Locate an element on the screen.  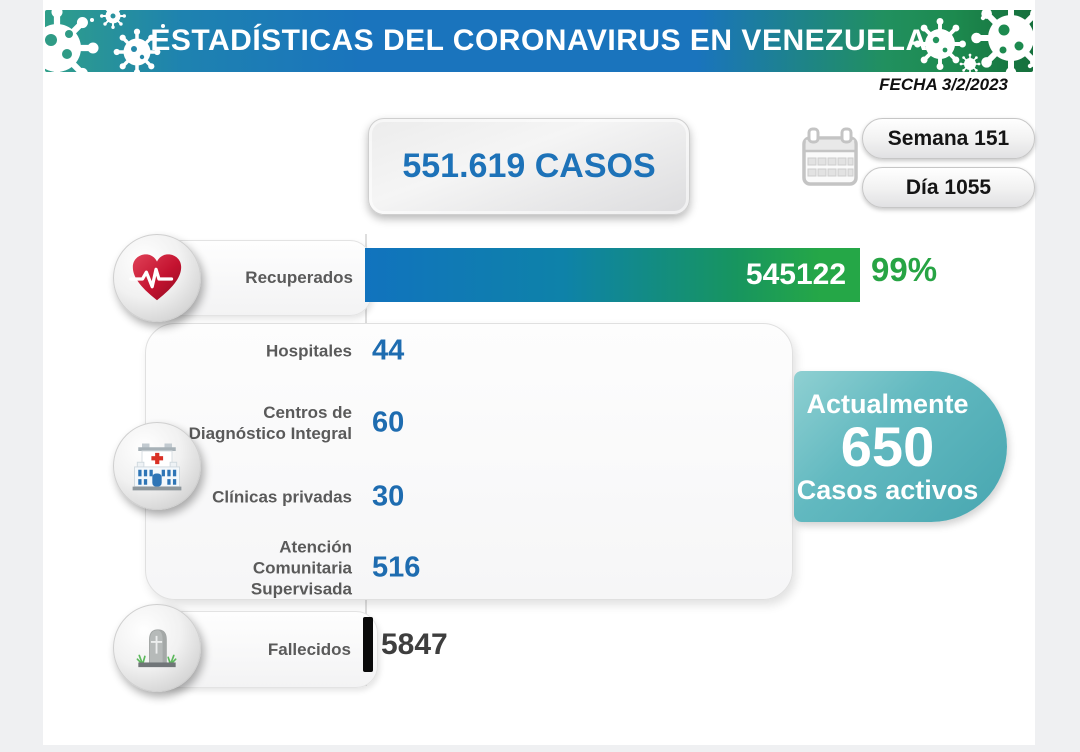
facility-label-hospitales: Hospitales is located at coordinates (242, 351).